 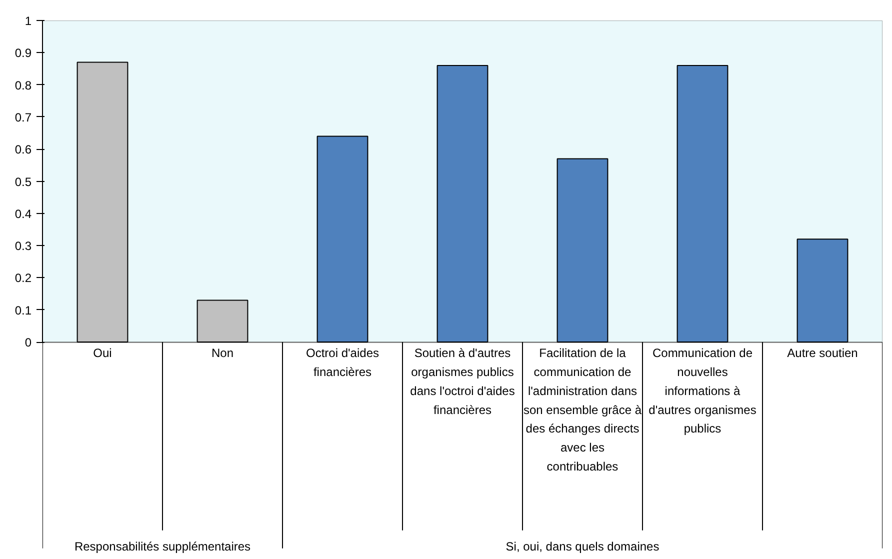 I want to click on y-tick-label: 0, so click(x=28, y=343).